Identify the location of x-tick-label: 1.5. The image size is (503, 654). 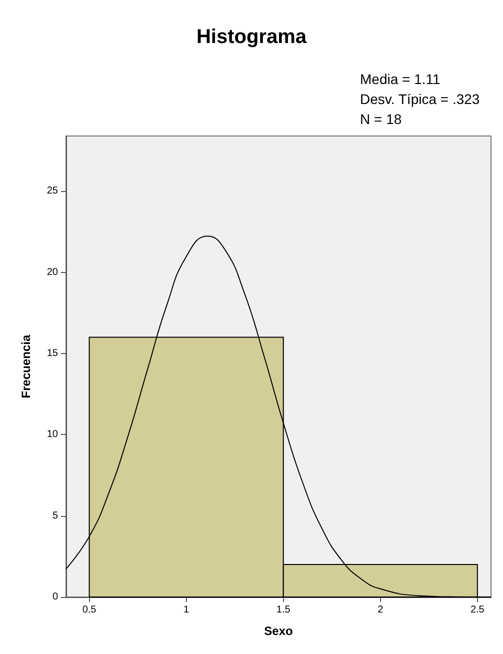
(283, 610).